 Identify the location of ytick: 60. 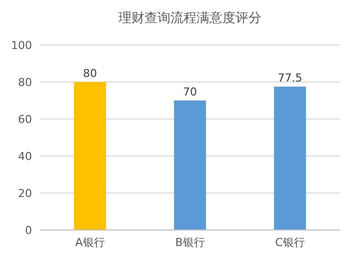
(25, 119).